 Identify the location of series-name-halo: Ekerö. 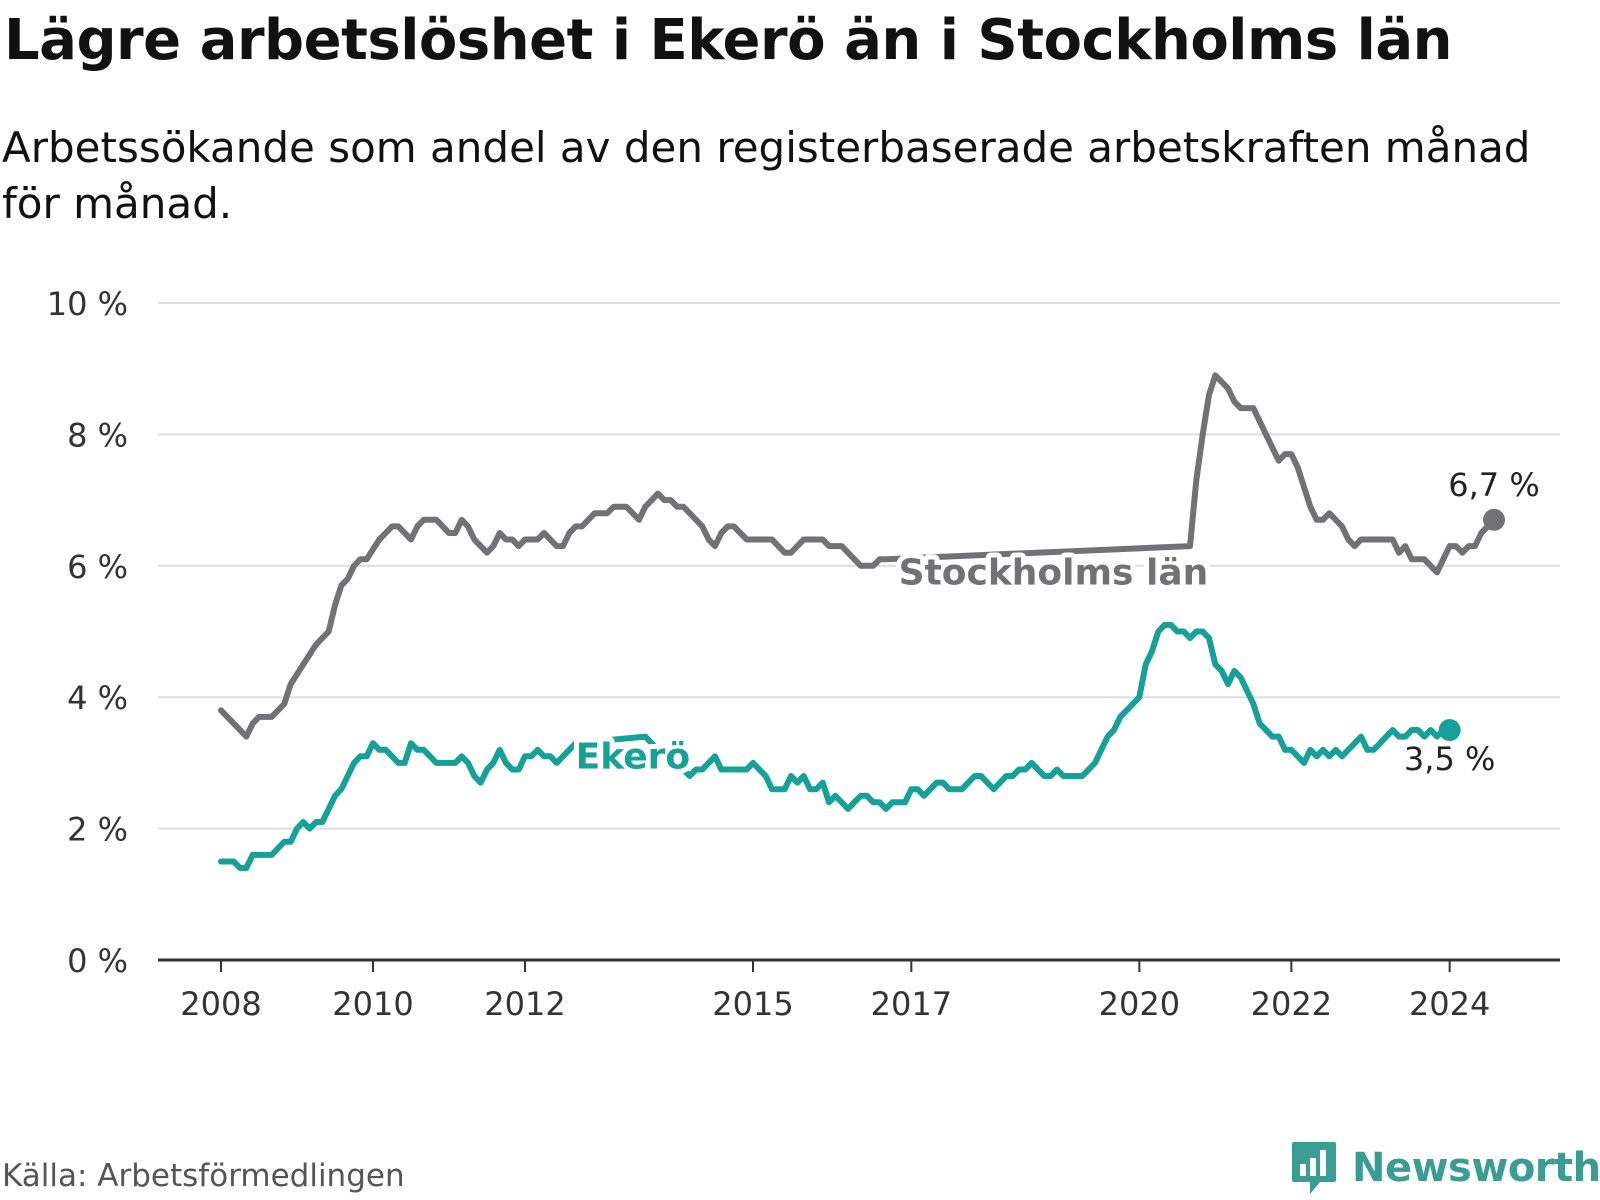
(633, 756).